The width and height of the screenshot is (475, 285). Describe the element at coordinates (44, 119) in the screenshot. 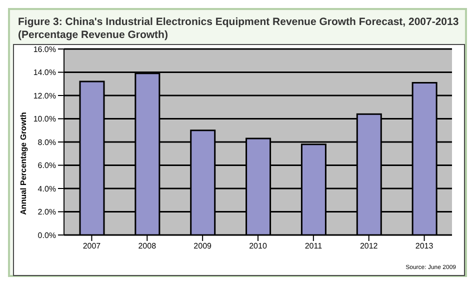

I see `y-tick-label: 10.0%` at that location.